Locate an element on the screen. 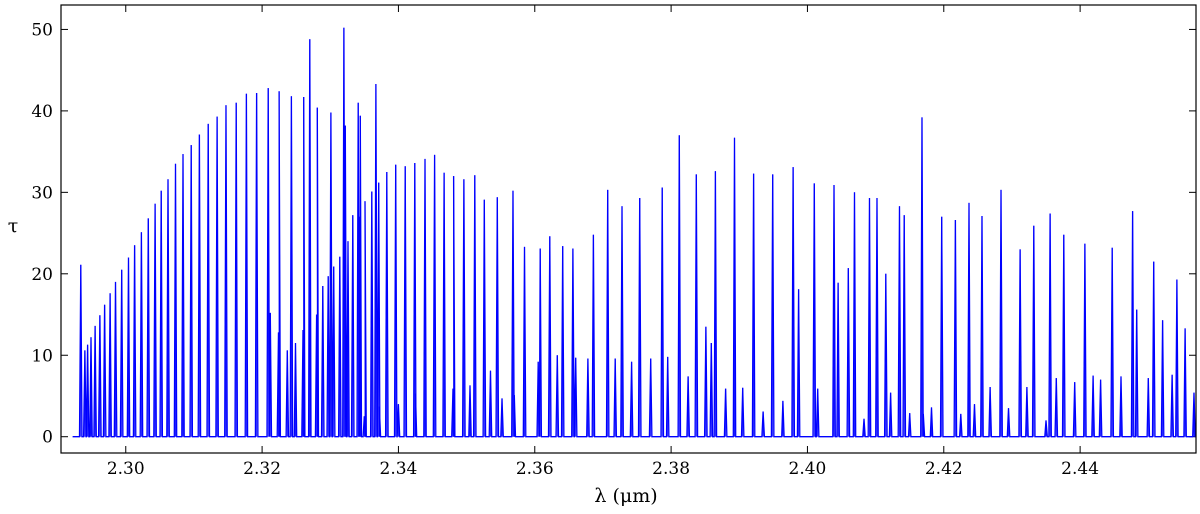  y-tick-label: 30 is located at coordinates (42, 193).